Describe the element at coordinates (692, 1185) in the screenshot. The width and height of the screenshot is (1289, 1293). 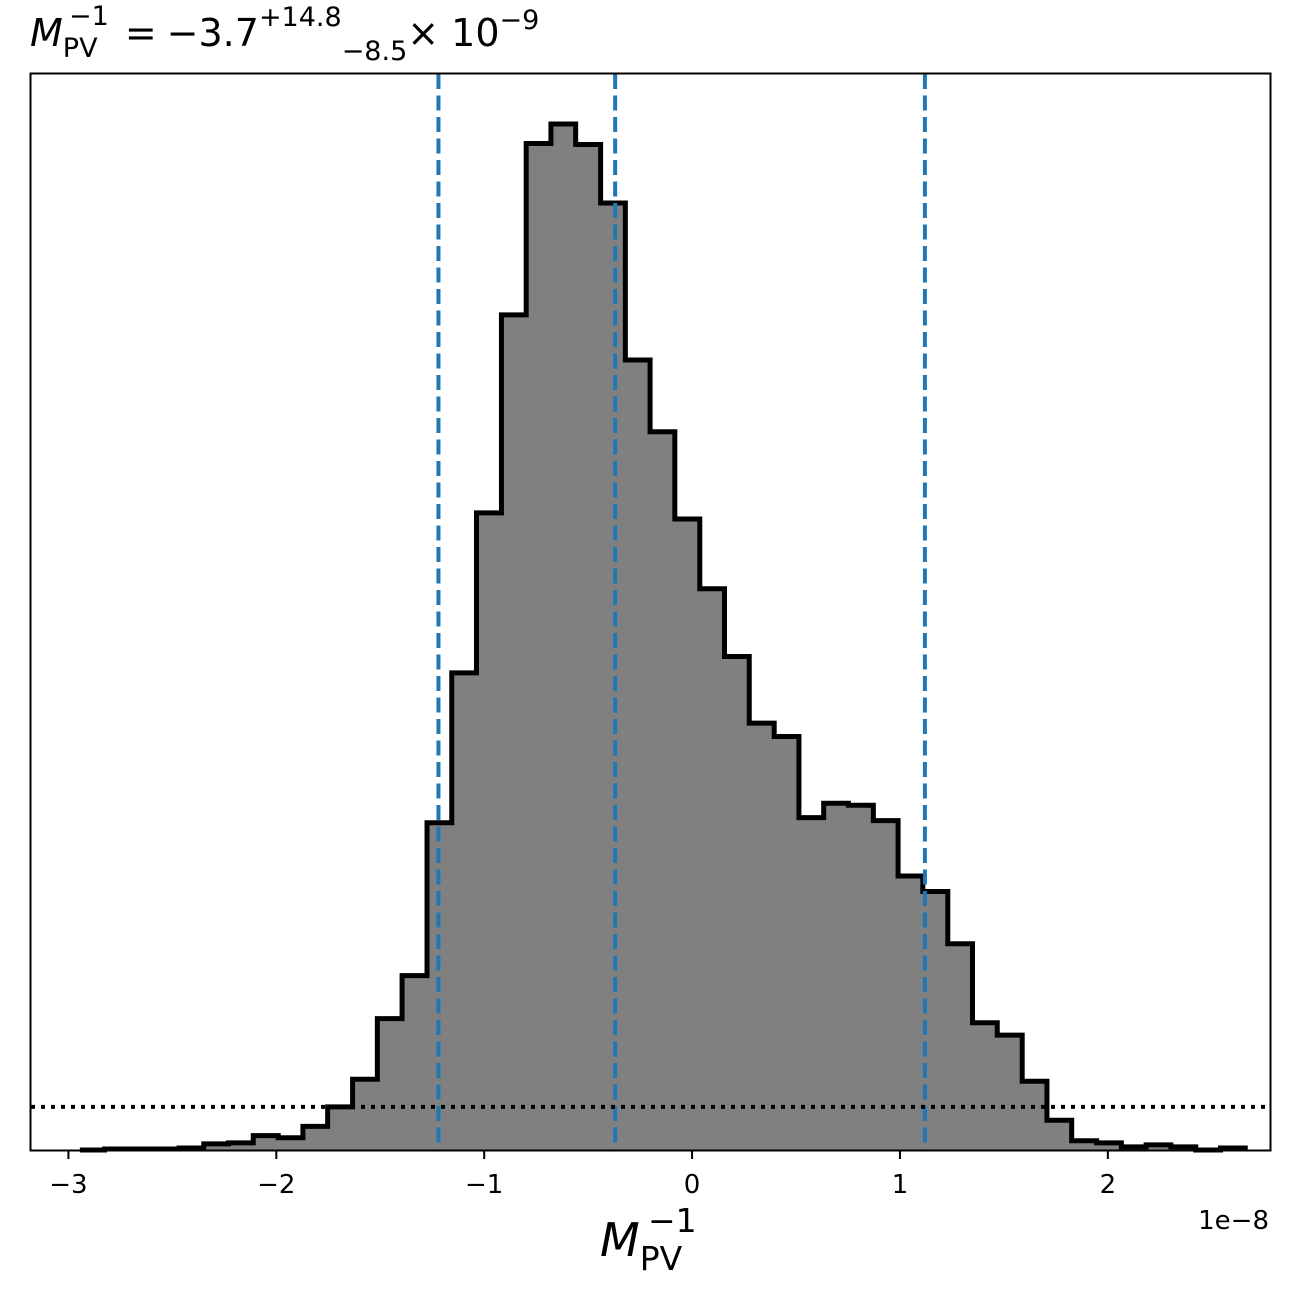
I see `x-tick-label: 0` at that location.